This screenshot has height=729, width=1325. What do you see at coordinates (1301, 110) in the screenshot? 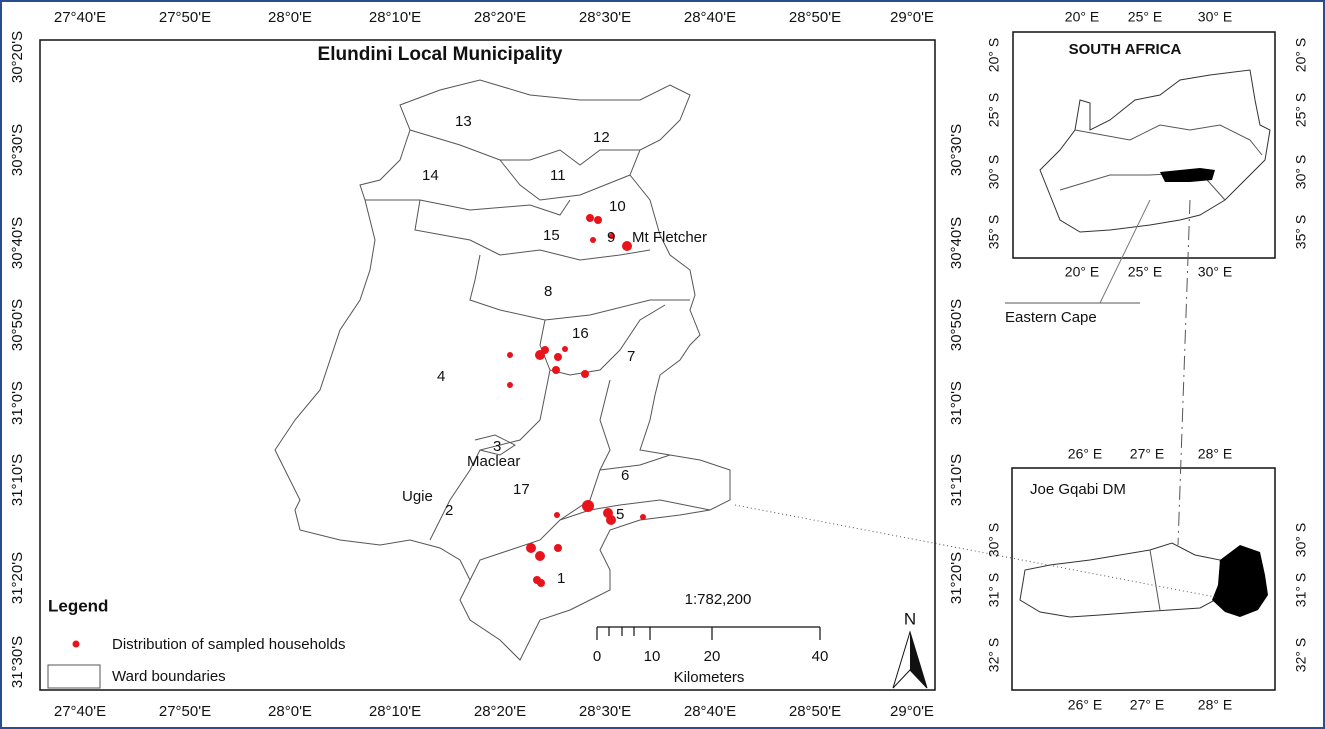
I see `lat-label: 25° S` at bounding box center [1301, 110].